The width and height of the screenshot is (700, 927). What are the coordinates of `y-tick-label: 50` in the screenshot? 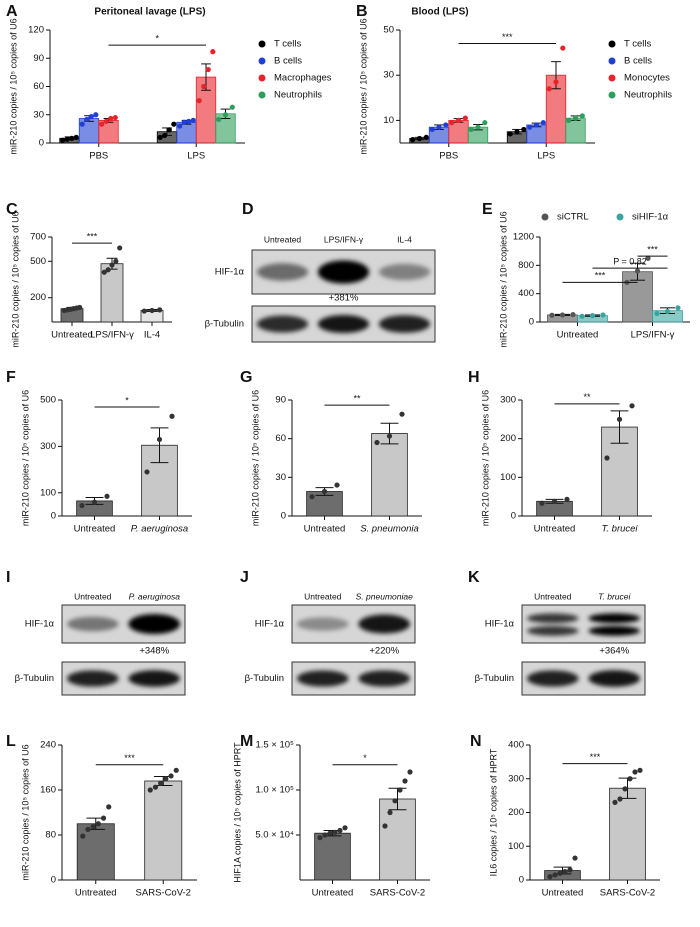 It's located at (388, 30).